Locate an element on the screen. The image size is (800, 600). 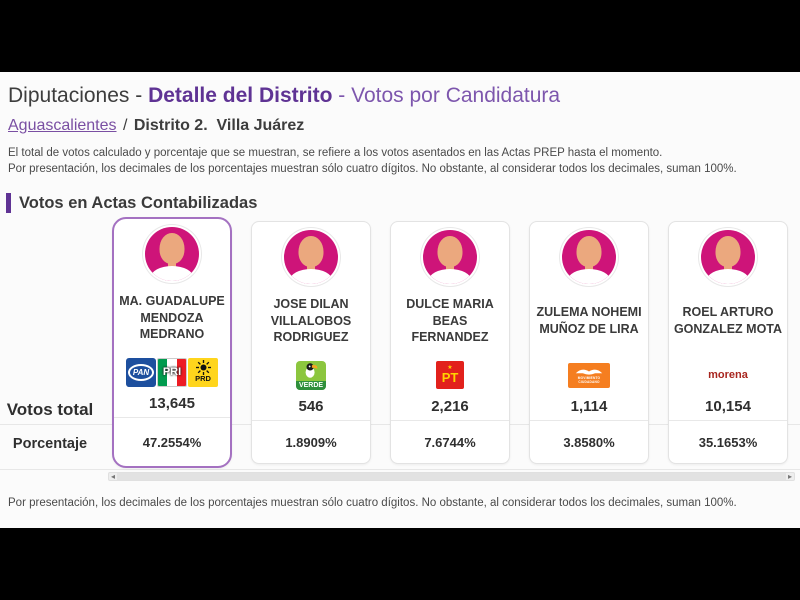
percentage-value: 47.2554% is located at coordinates (172, 442).